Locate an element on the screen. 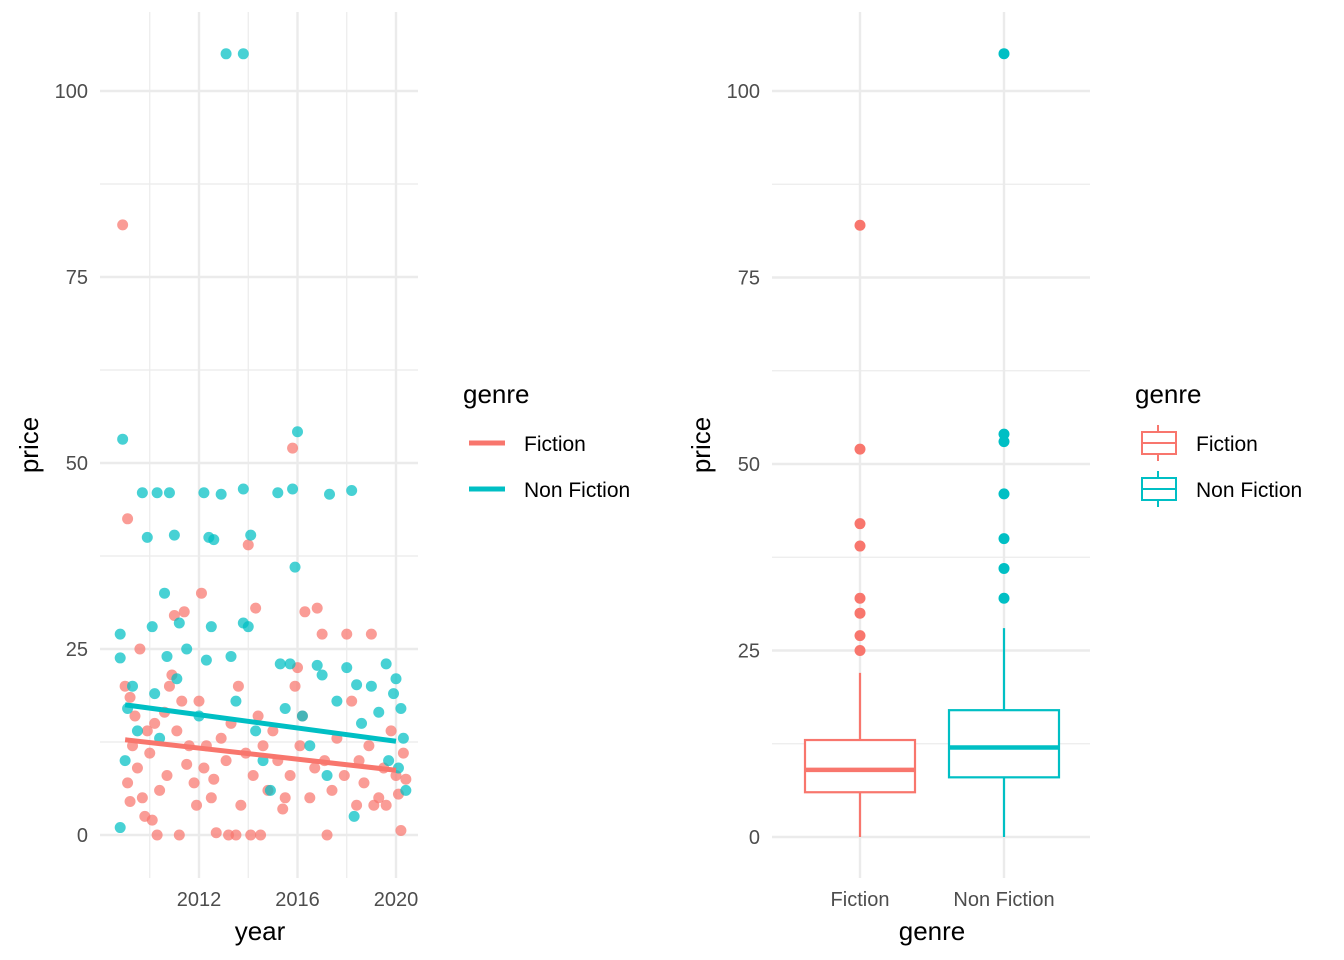 The height and width of the screenshot is (960, 1344). boxplot-x-axis-title: genre is located at coordinates (932, 931).